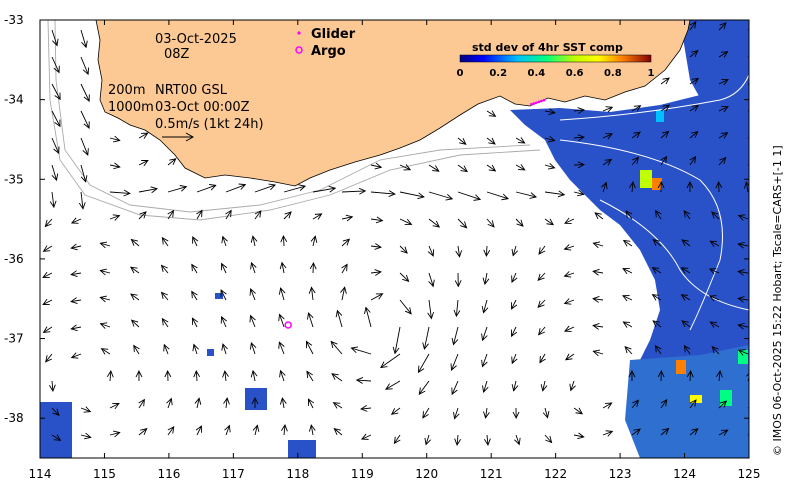 This screenshot has width=791, height=492. What do you see at coordinates (613, 73) in the screenshot?
I see `colorbar-tick-label: 0.8` at bounding box center [613, 73].